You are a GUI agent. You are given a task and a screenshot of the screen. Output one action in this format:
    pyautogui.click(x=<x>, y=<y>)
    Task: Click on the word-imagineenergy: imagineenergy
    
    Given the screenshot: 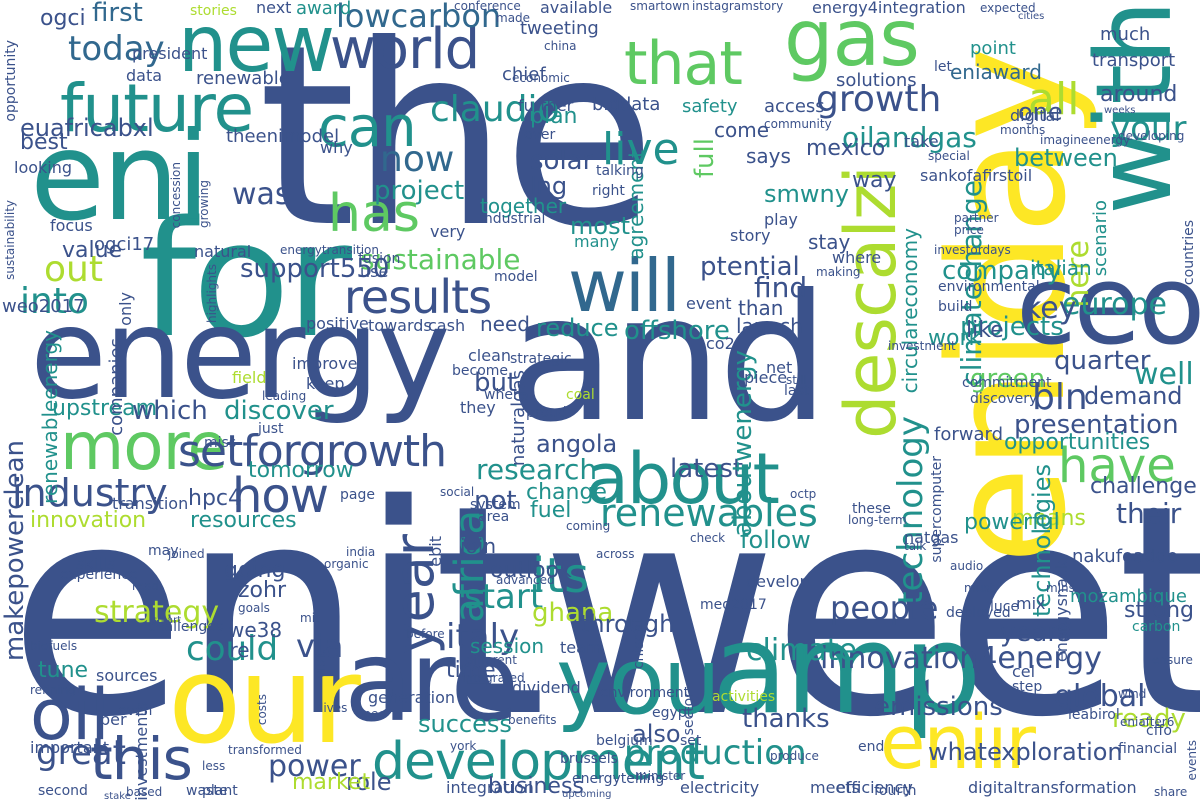 What is the action you would take?
    pyautogui.click(x=1085, y=140)
    